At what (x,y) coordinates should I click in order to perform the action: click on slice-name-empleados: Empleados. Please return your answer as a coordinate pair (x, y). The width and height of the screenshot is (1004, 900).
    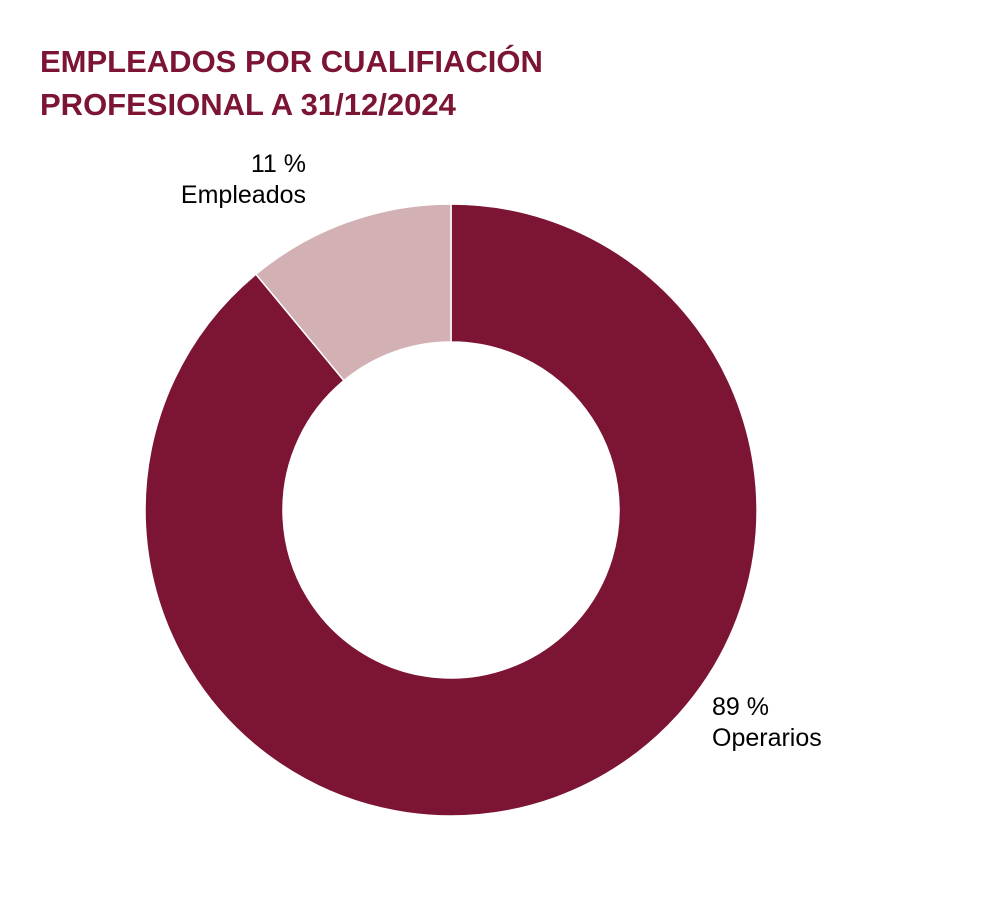
    Looking at the image, I should click on (243, 195).